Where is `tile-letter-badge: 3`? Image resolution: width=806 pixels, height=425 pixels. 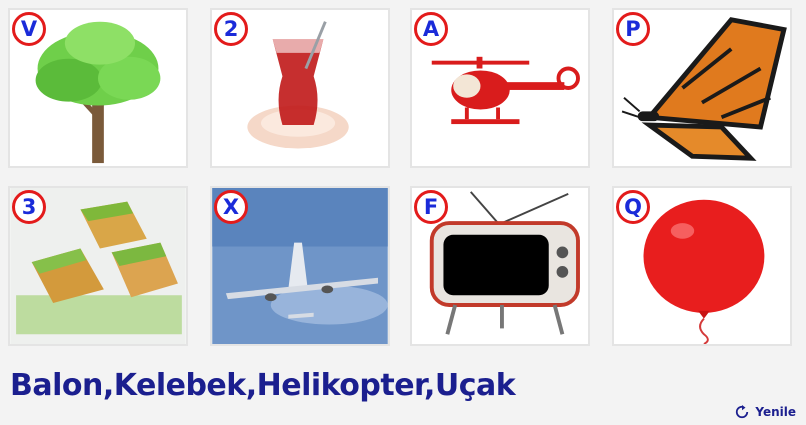
tile-letter-badge: 3 is located at coordinates (29, 207).